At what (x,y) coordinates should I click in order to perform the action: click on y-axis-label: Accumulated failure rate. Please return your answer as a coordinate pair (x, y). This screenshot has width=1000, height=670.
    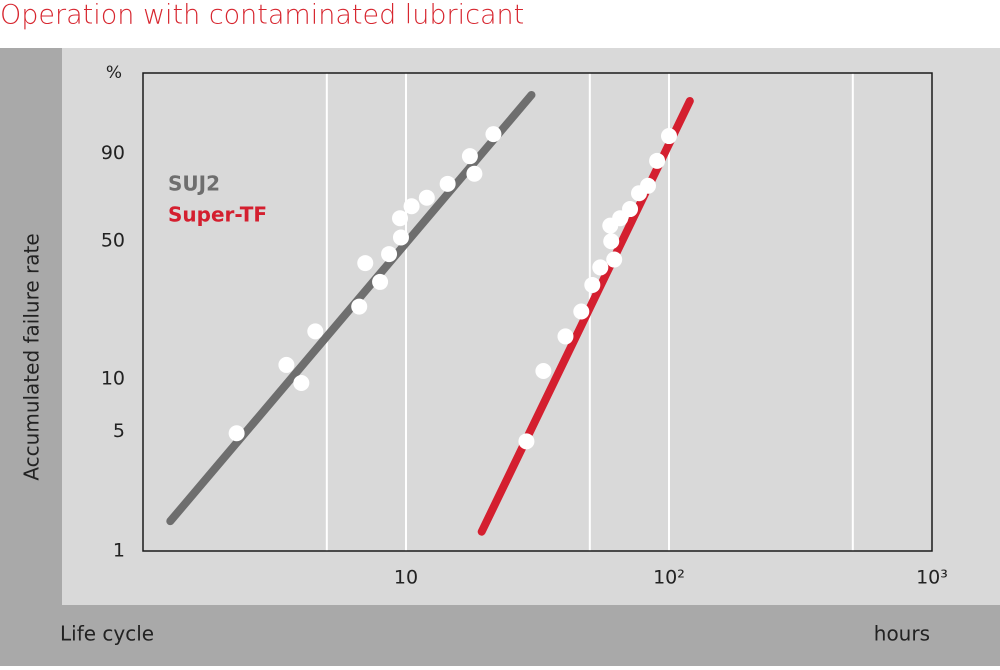
    Looking at the image, I should click on (32, 356).